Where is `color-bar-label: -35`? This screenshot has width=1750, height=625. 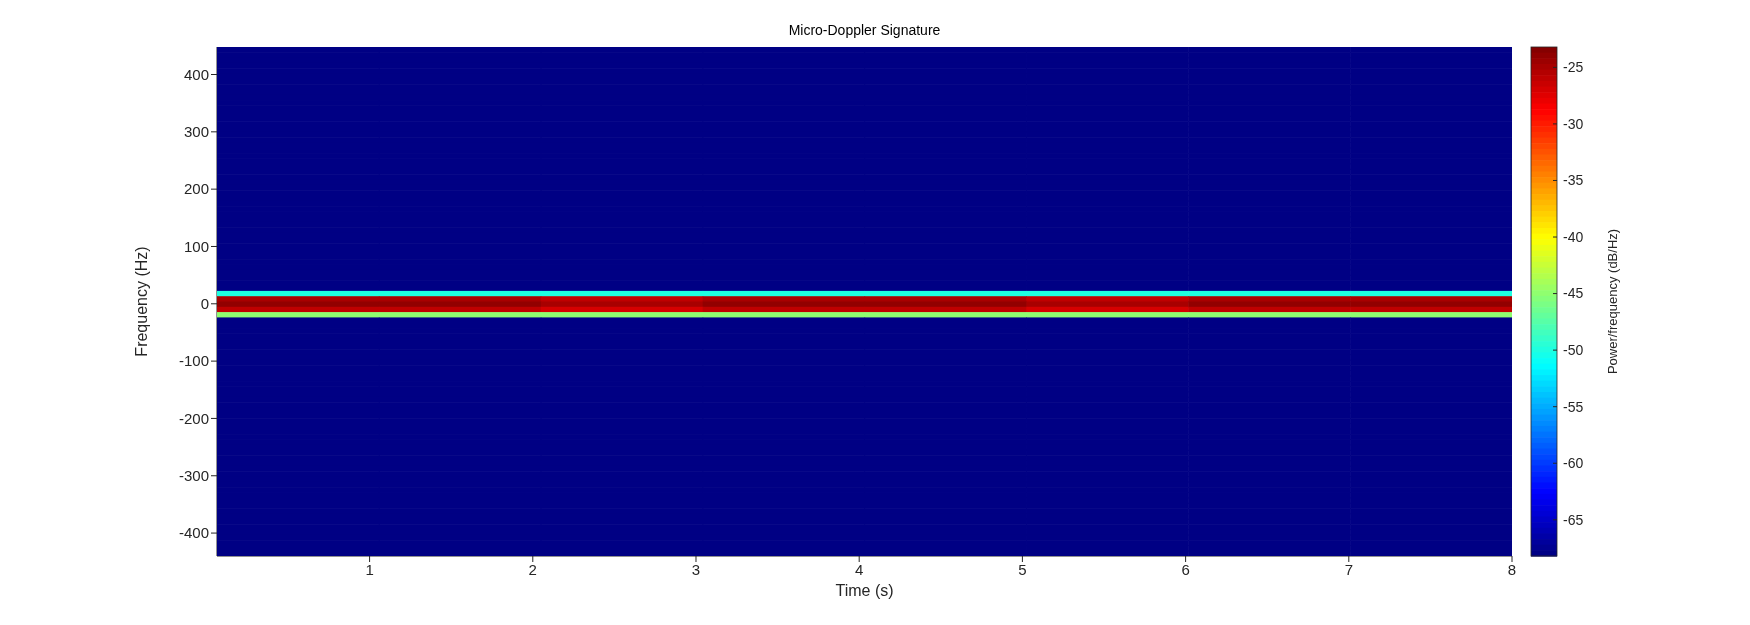
color-bar-label: -35 is located at coordinates (1573, 180).